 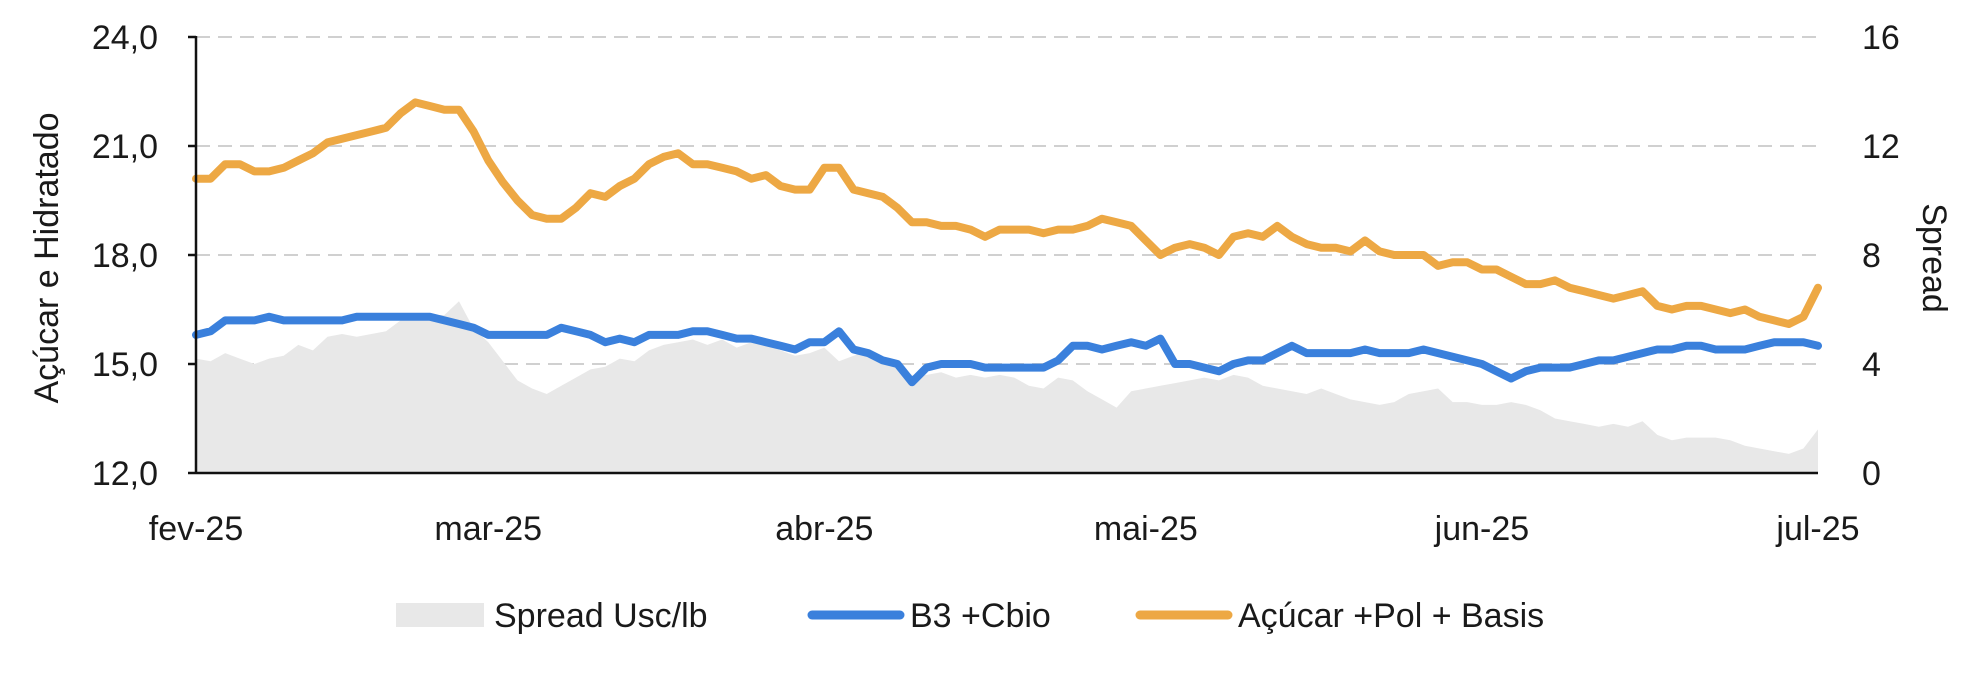 What do you see at coordinates (1482, 529) in the screenshot?
I see `x-tick-label: jun-25` at bounding box center [1482, 529].